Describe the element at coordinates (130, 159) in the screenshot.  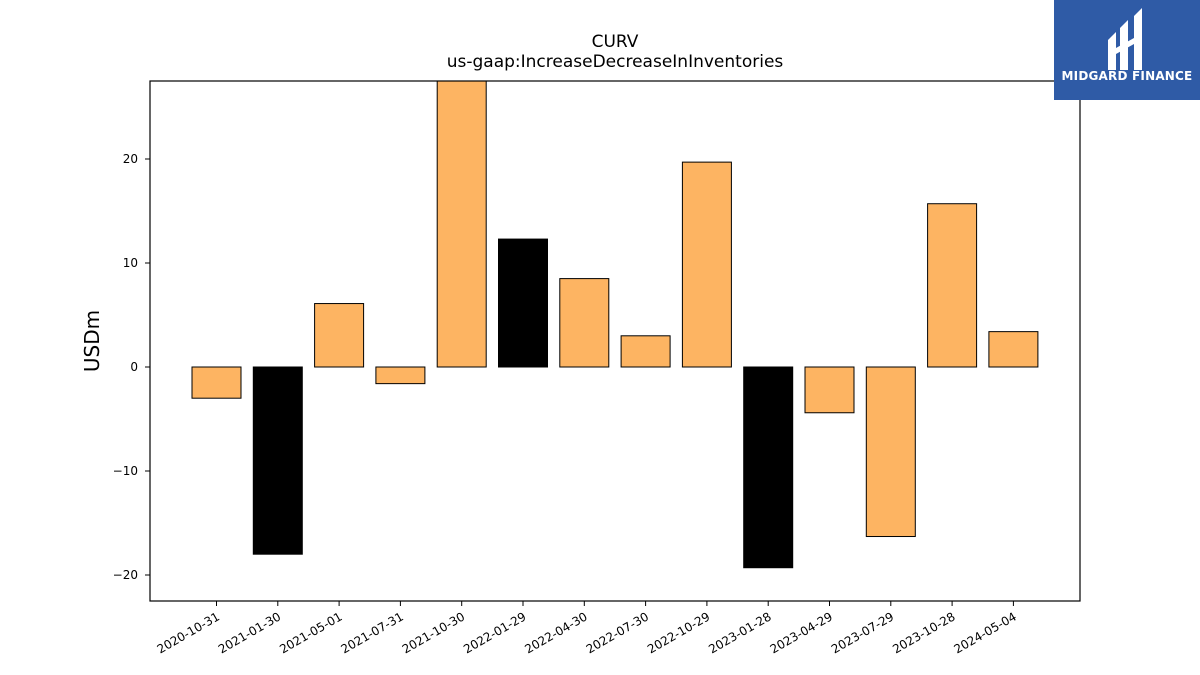
I see `y-tick-label: 20` at that location.